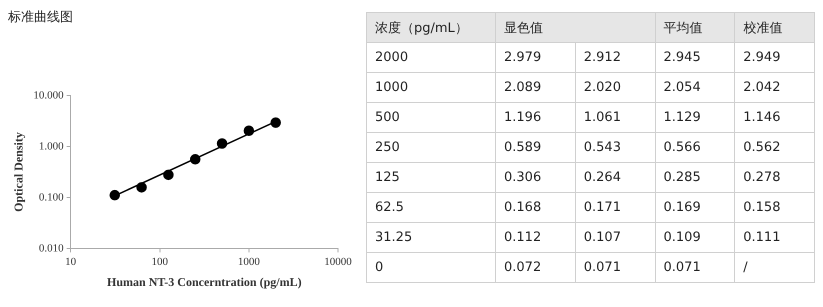 Image resolution: width=823 pixels, height=307 pixels. I want to click on data-label: 0.072, so click(536, 267).